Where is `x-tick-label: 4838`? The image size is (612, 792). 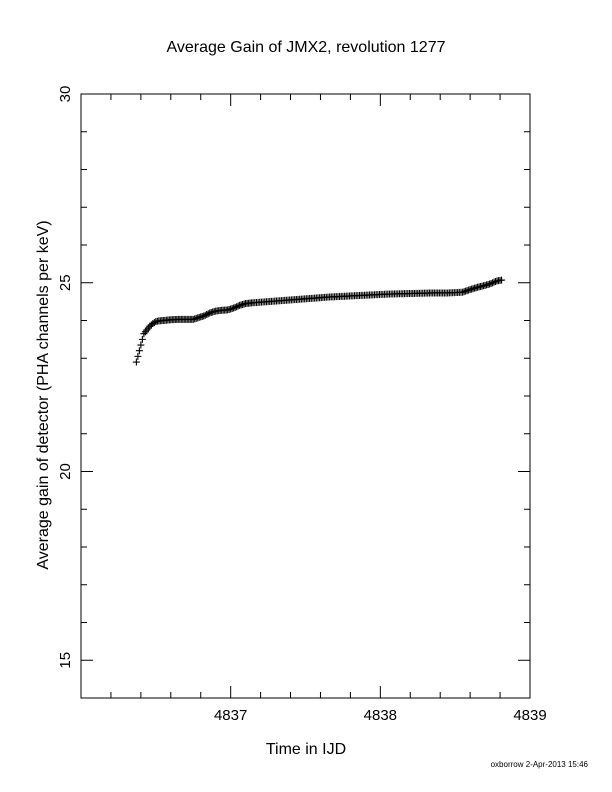 x-tick-label: 4838 is located at coordinates (380, 715).